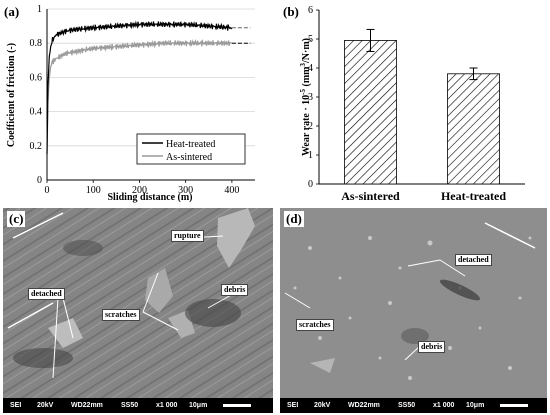 Image resolution: width=550 pixels, height=415 pixels. I want to click on friction-series, so click(148, 87).